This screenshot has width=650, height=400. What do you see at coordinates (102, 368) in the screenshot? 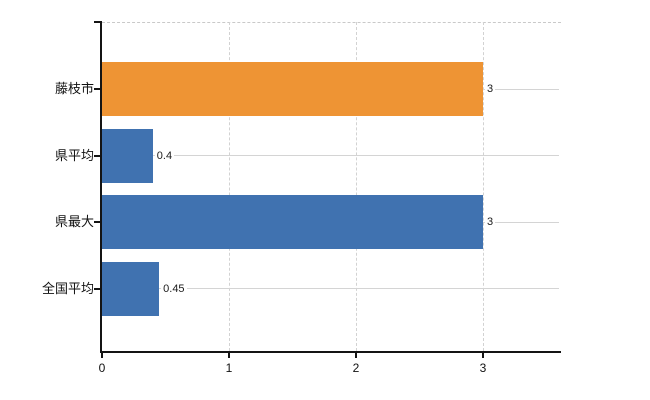
I see `x-tick-label: 0` at bounding box center [102, 368].